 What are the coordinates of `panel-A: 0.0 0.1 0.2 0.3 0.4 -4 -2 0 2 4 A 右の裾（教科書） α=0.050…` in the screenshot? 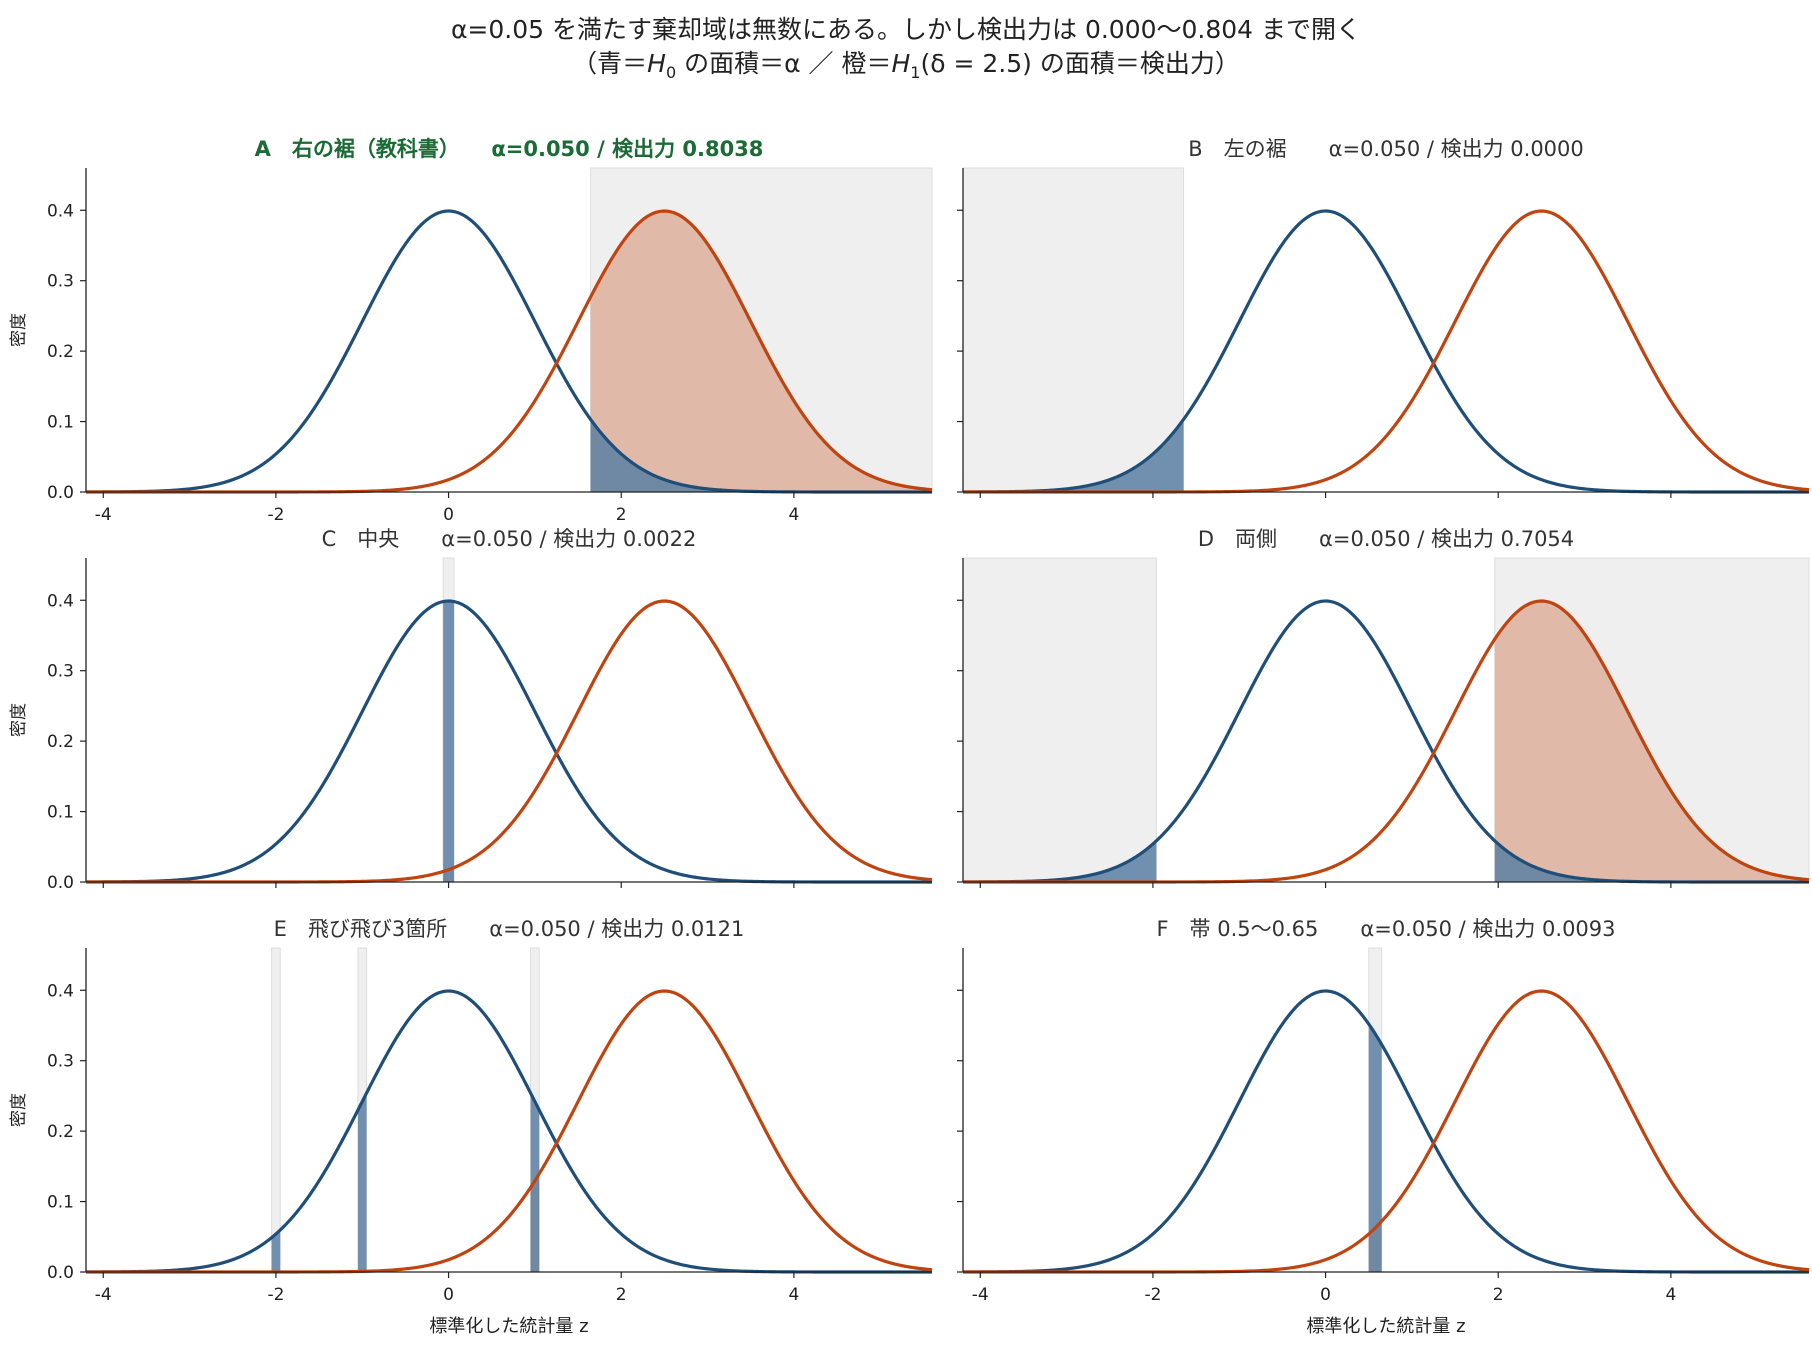 It's located at (471, 331).